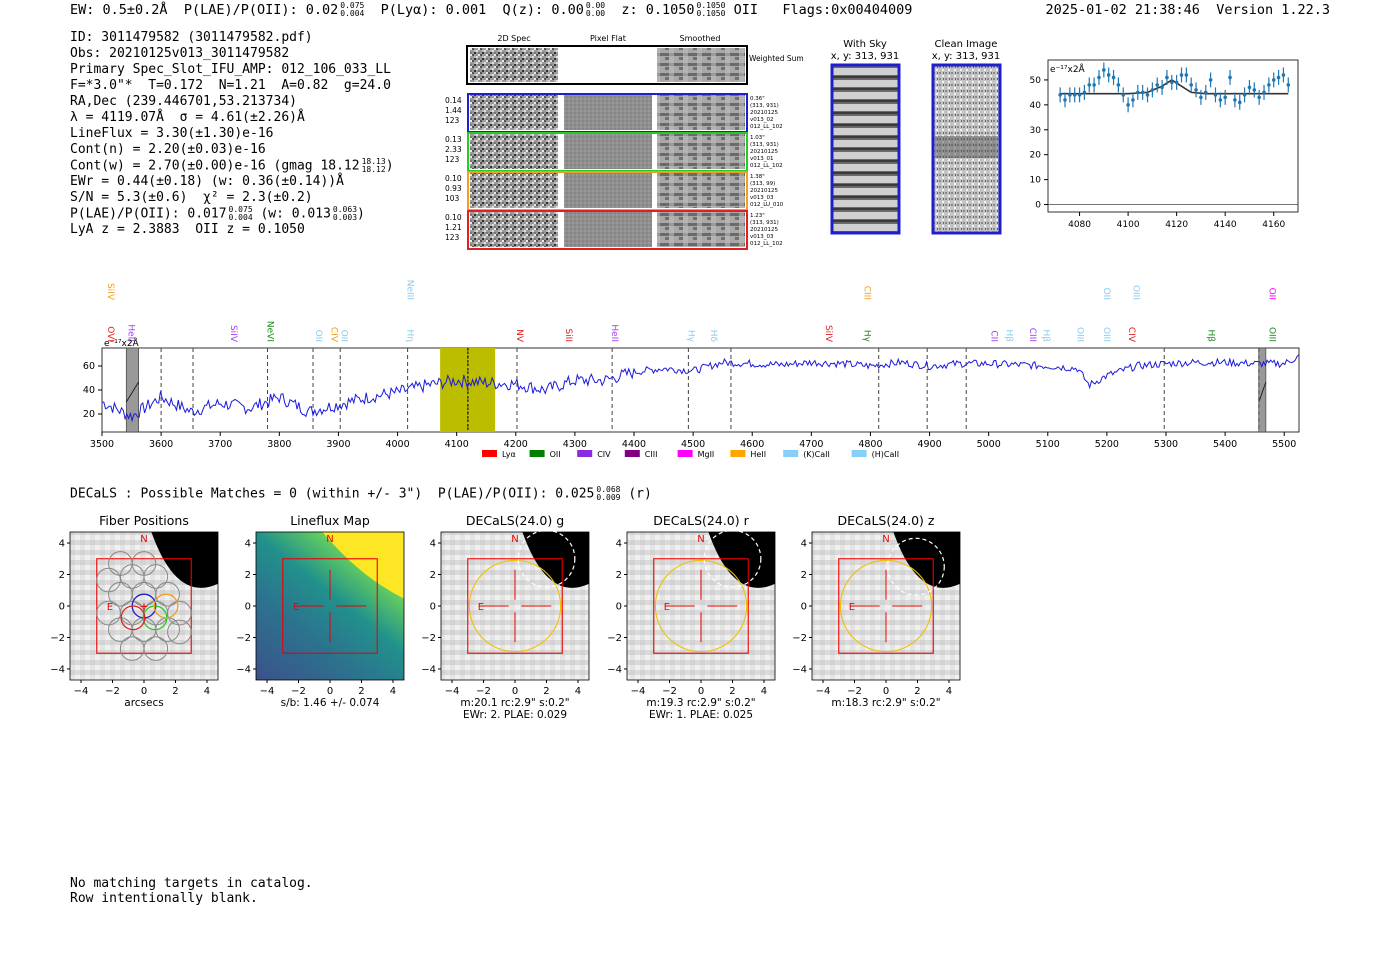 The image size is (1400, 953). I want to click on weighted-sum-smoothed, so click(701, 65).